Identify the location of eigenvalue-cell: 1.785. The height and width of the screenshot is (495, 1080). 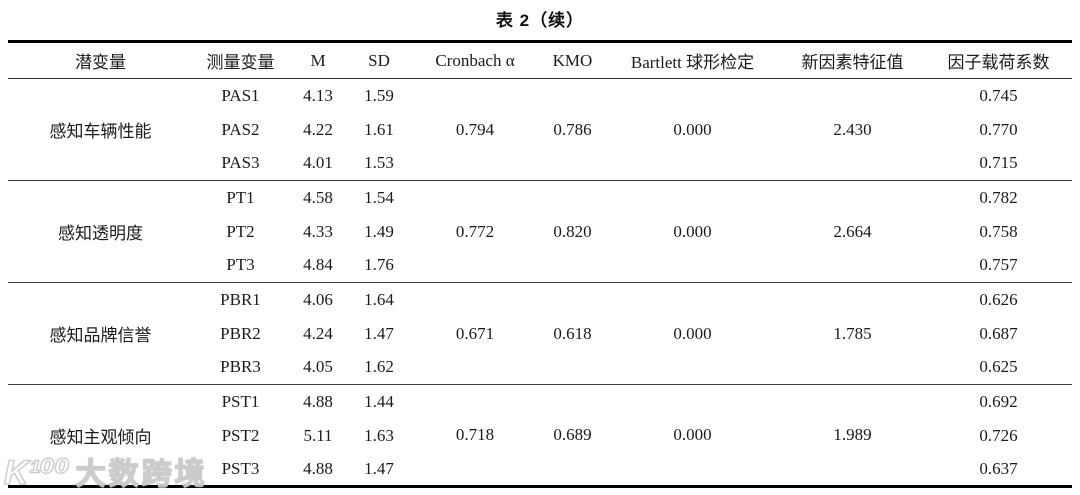
(852, 333).